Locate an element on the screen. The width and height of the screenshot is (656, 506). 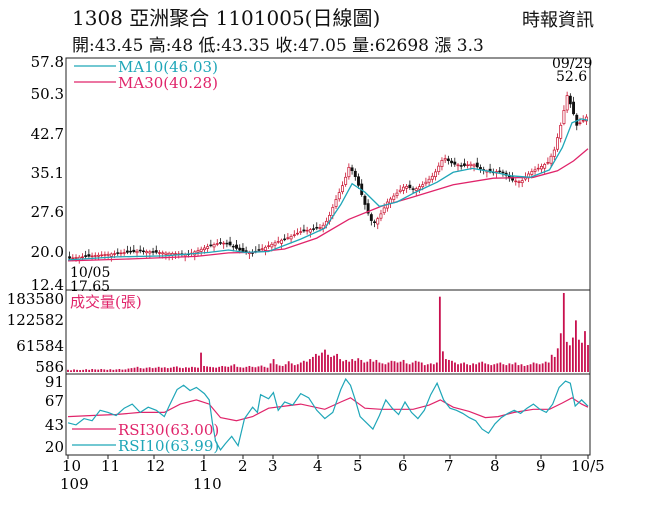
high-value-annotation: 52.6 is located at coordinates (571, 77).